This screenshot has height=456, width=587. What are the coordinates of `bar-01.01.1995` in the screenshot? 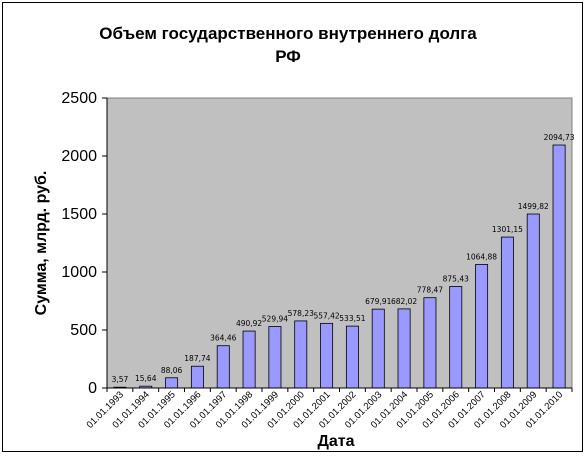 It's located at (172, 383).